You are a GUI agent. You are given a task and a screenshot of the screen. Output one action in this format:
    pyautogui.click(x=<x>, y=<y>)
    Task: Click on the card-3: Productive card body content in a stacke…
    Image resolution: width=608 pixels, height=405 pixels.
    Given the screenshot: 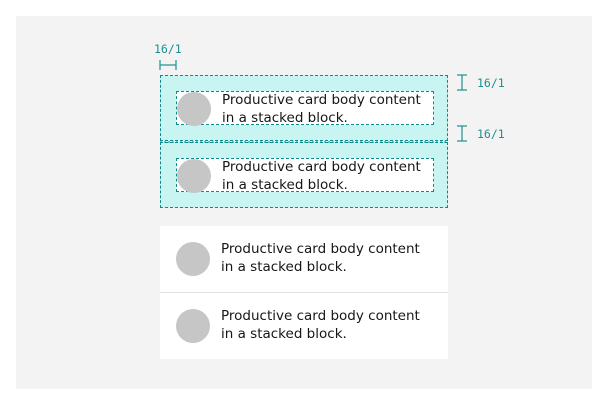 What is the action you would take?
    pyautogui.click(x=304, y=259)
    